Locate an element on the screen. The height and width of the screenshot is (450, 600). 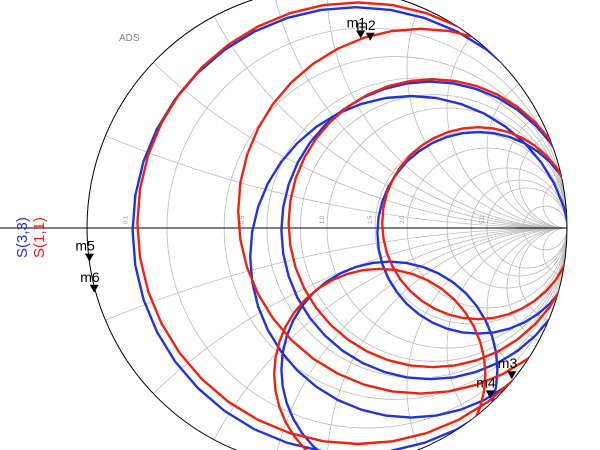
marker-m1 is located at coordinates (361, 34).